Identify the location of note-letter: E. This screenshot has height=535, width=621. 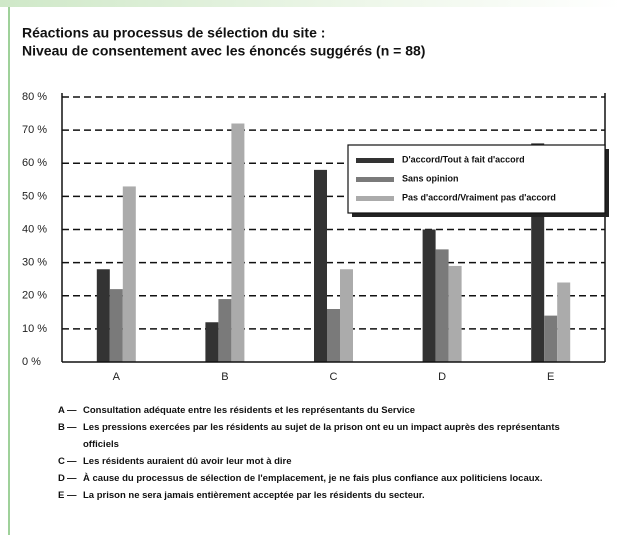
(61, 495).